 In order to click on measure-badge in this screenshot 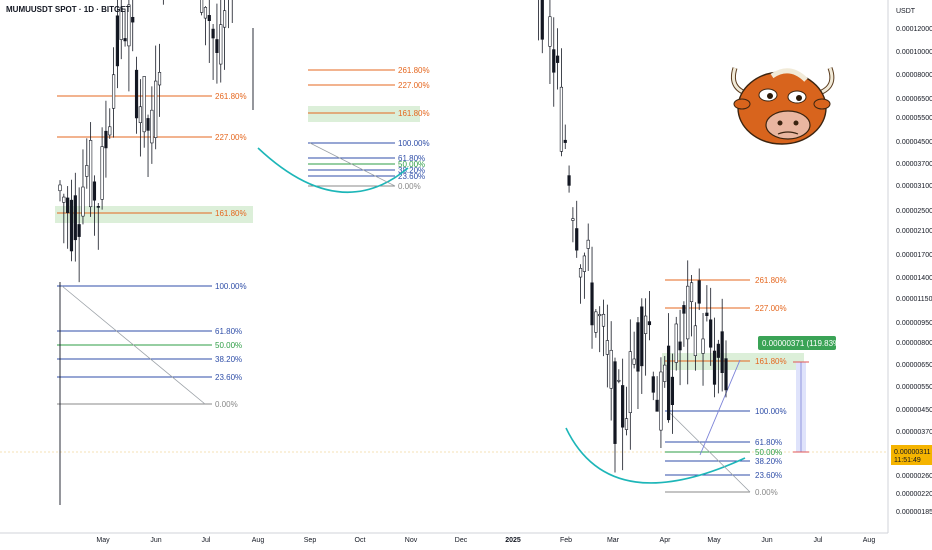, I will do `click(797, 343)`.